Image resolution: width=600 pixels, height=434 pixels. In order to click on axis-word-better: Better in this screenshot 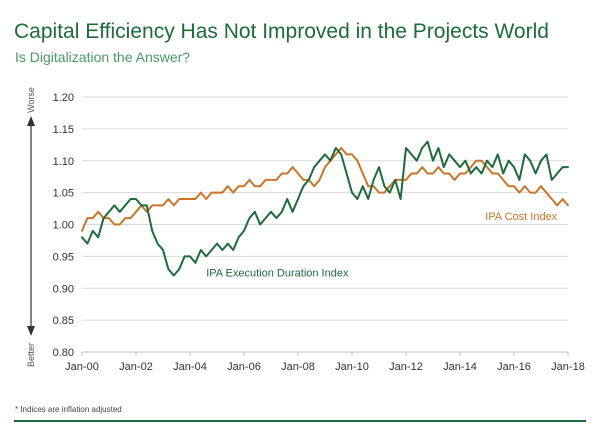, I will do `click(31, 355)`.